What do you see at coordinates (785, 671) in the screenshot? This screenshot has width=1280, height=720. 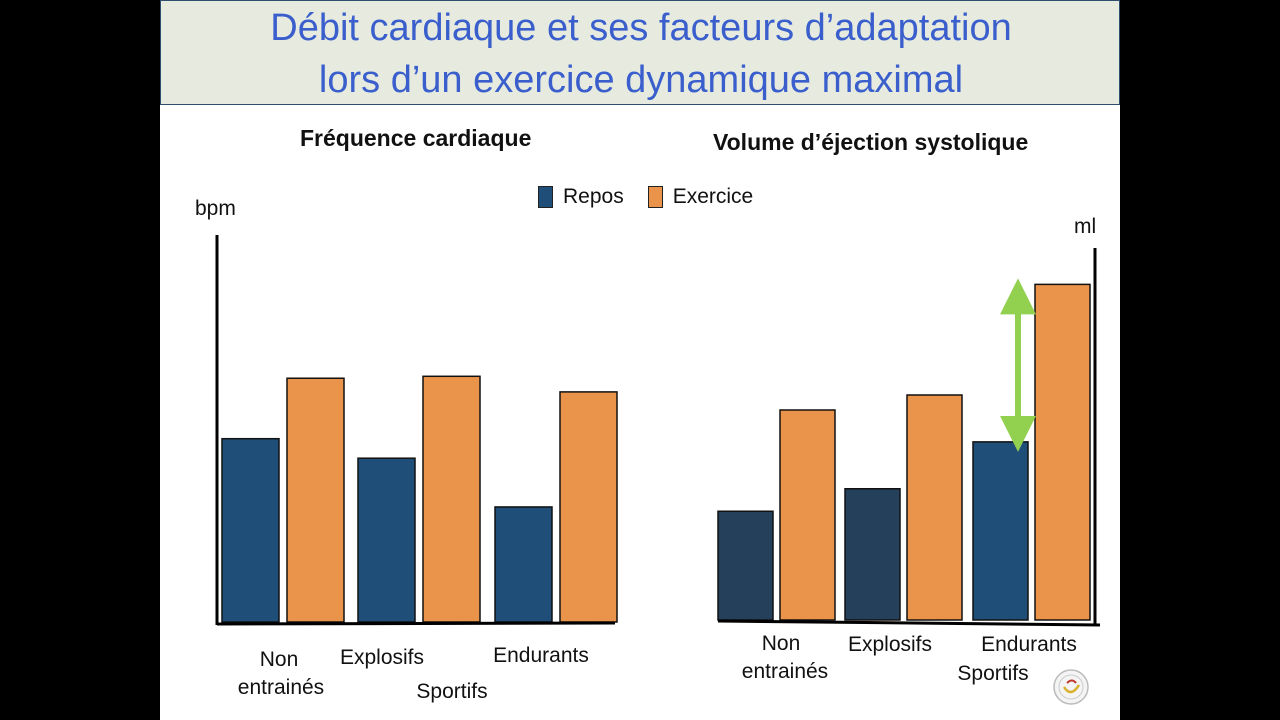 I see `sv-label-entraines: entrainés` at bounding box center [785, 671].